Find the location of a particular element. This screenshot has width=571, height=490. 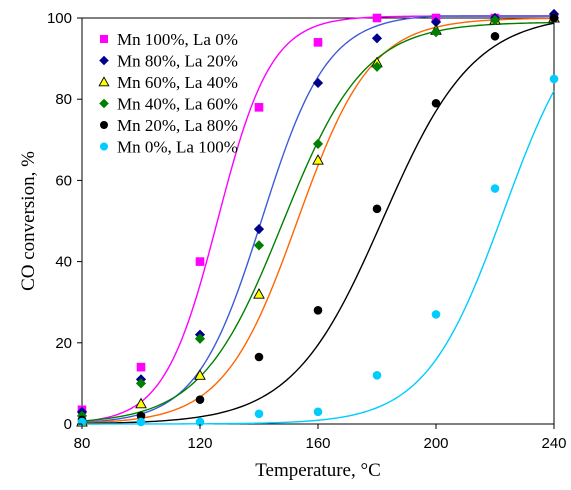

y-tick-label: 60 is located at coordinates (63, 180).